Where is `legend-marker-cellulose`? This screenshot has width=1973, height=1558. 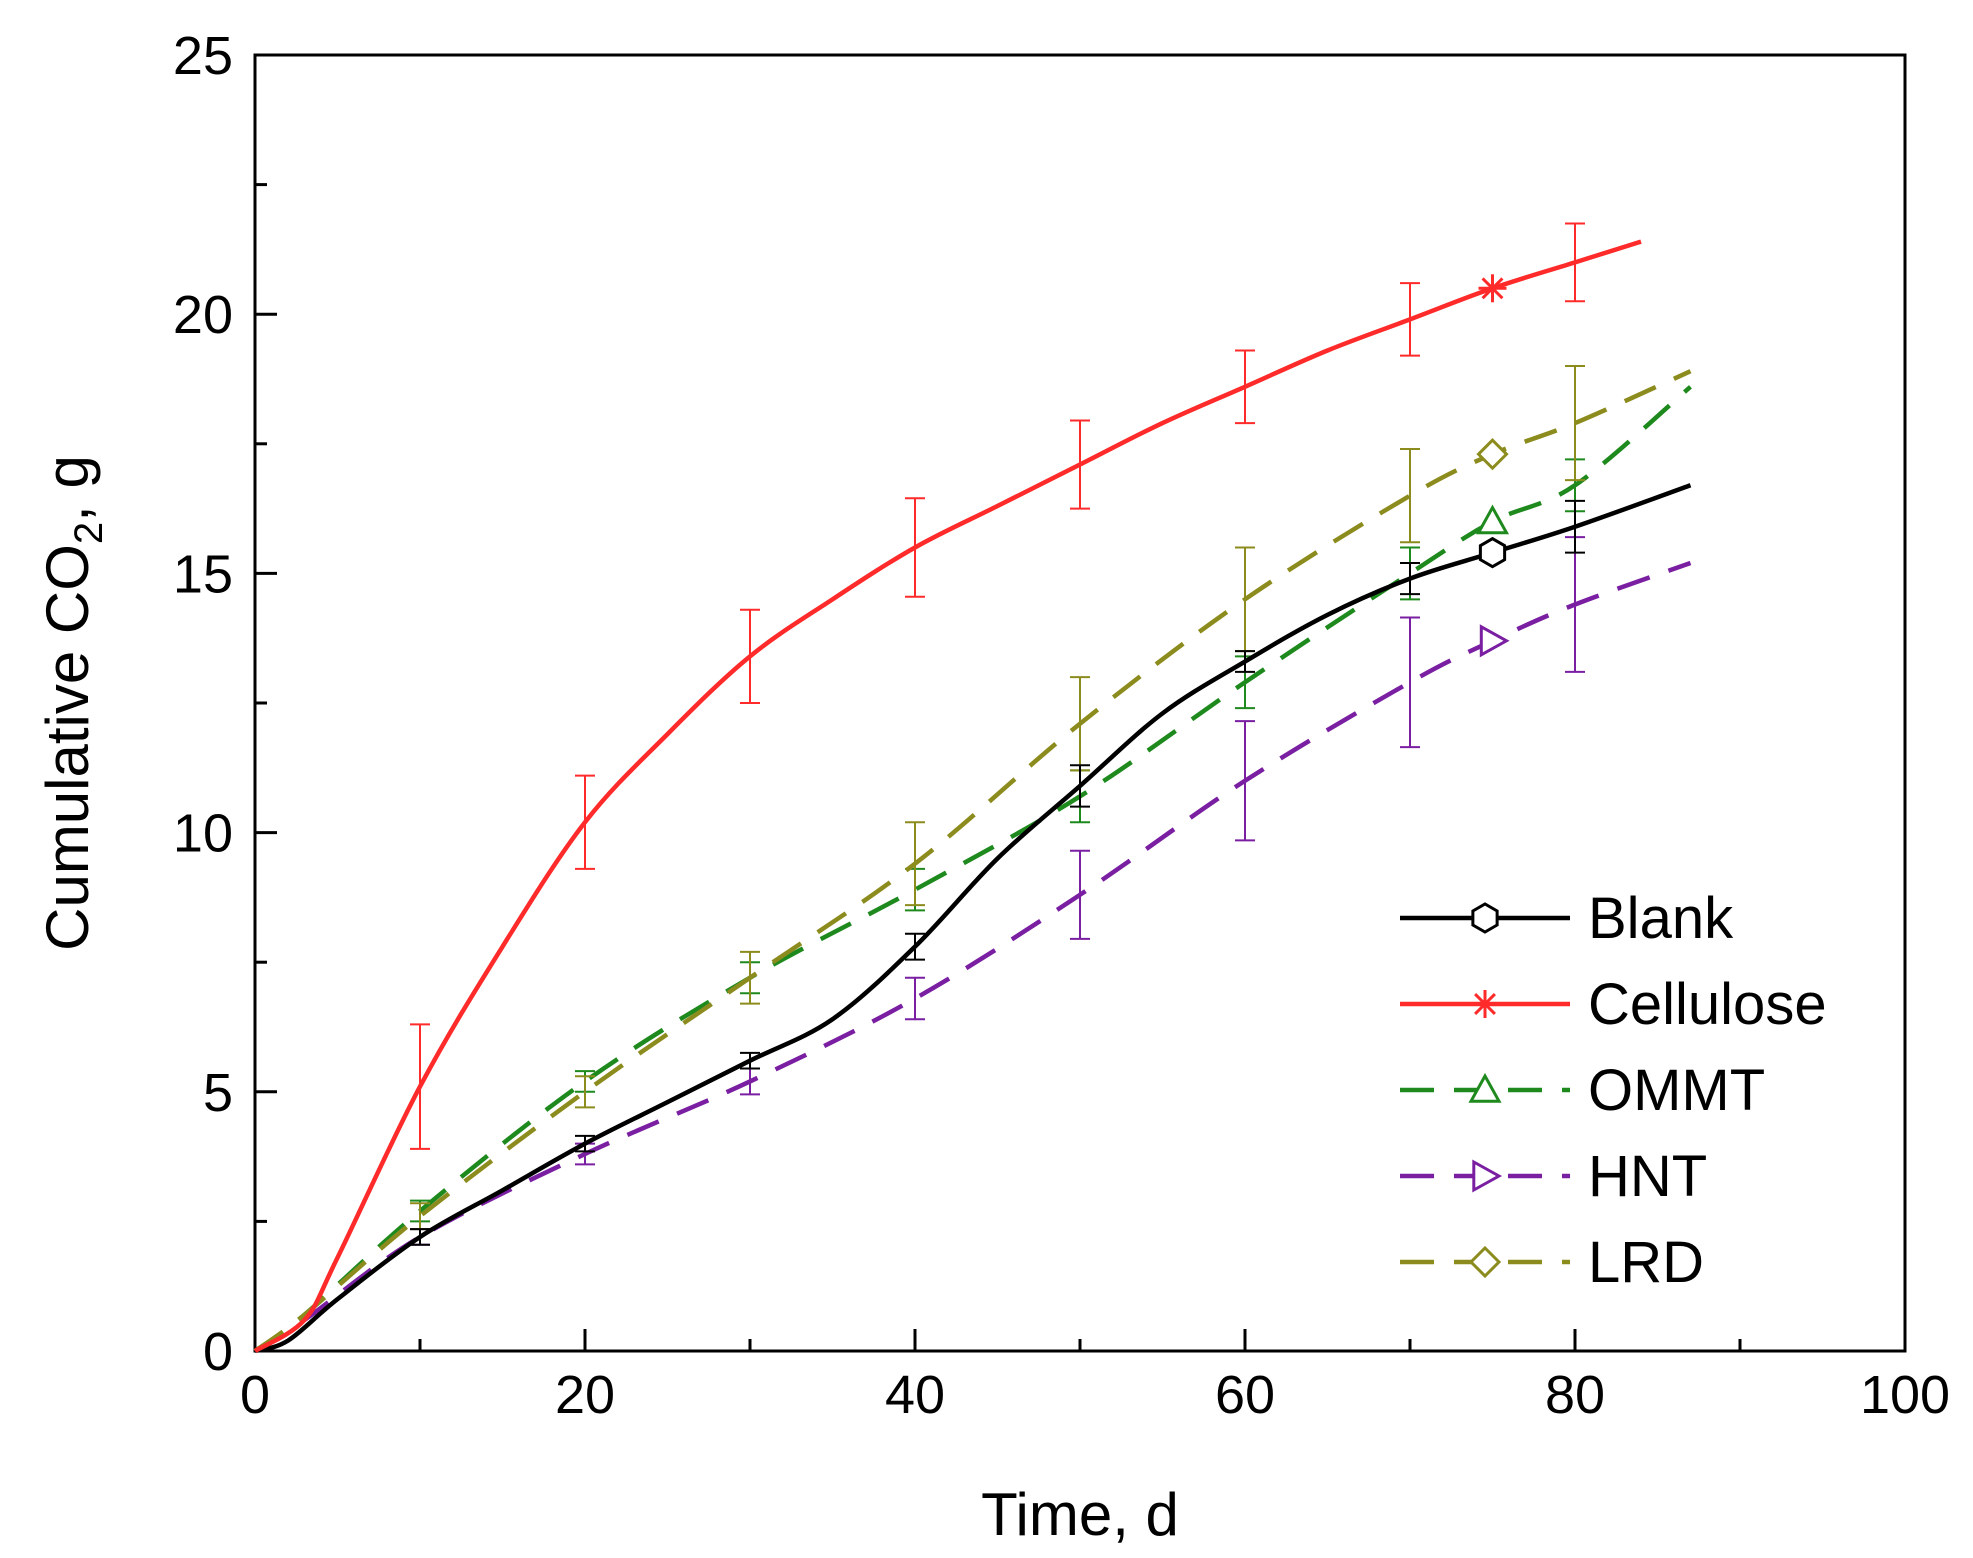
legend-marker-cellulose is located at coordinates (1485, 1004).